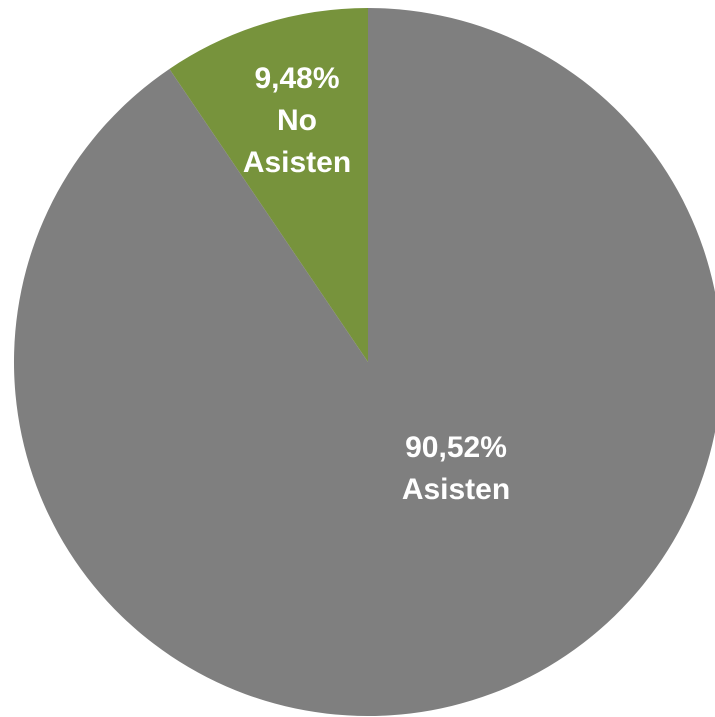  What do you see at coordinates (456, 447) in the screenshot?
I see `slice-percent-label: 90,52%` at bounding box center [456, 447].